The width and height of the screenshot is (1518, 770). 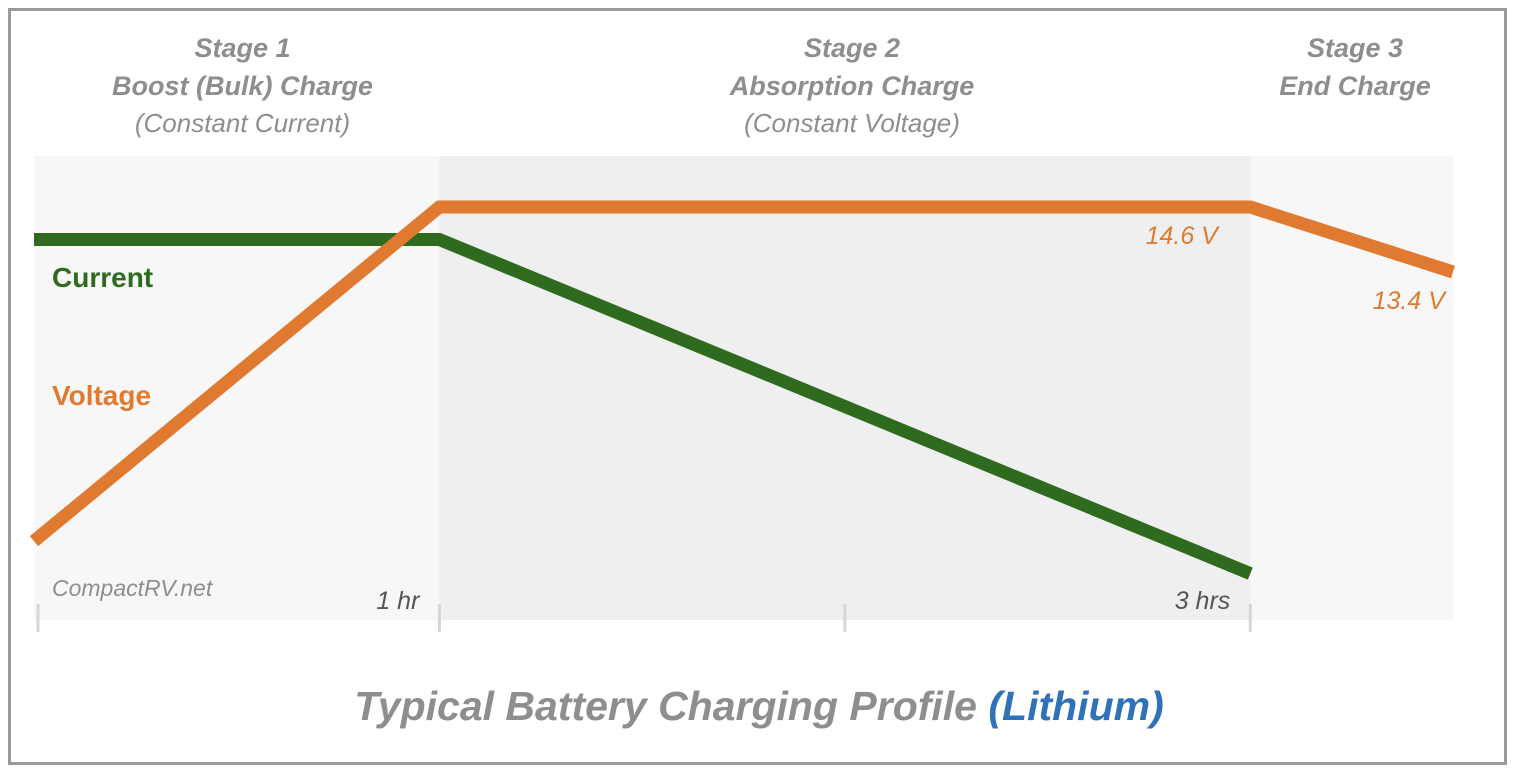 I want to click on chart-title-main: Typical Battery Charging Profile, so click(x=665, y=706).